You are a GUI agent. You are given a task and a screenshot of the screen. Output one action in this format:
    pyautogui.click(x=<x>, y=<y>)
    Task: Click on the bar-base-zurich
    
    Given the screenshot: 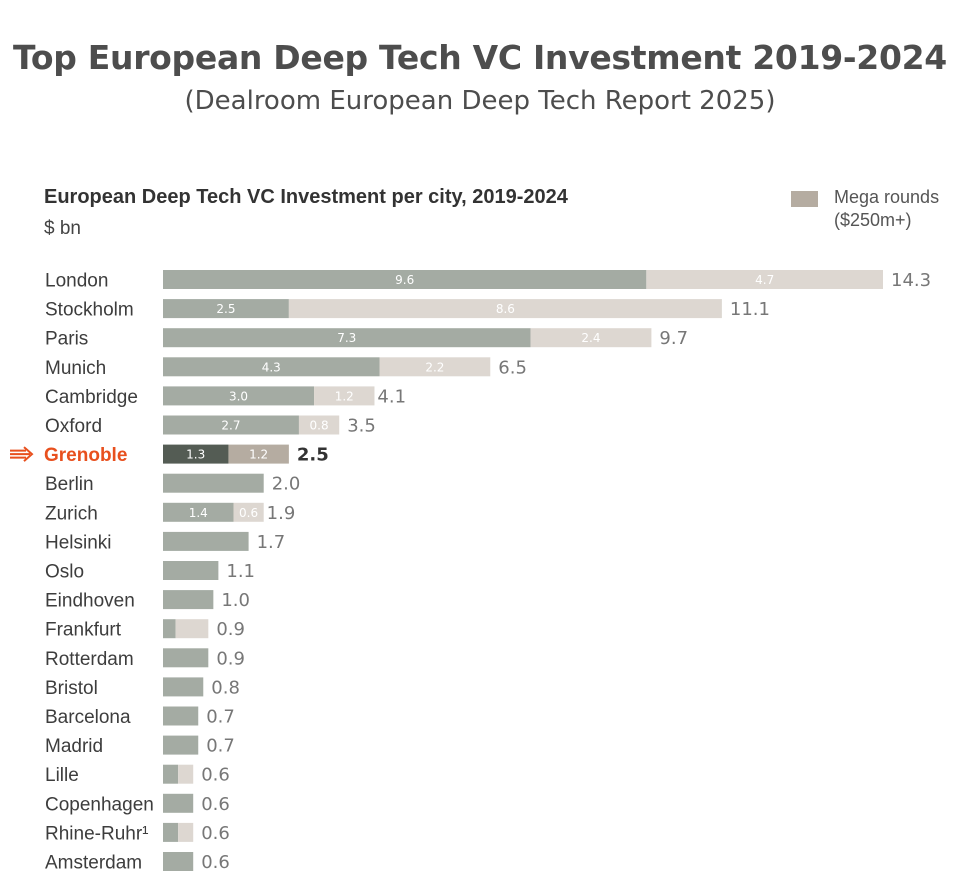 What is the action you would take?
    pyautogui.click(x=198, y=512)
    